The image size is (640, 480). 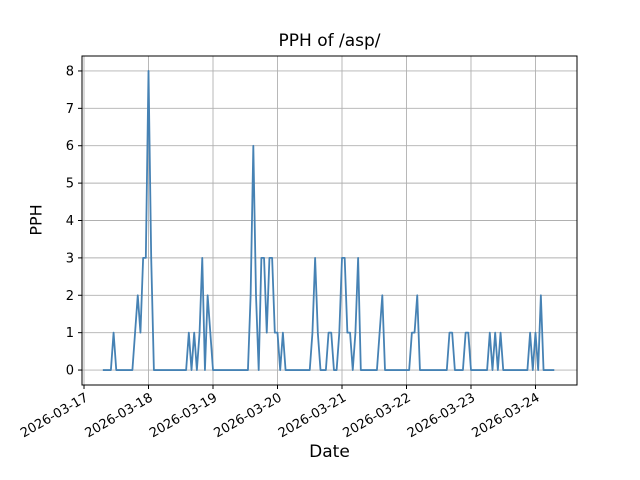 What do you see at coordinates (329, 41) in the screenshot?
I see `chart-title: PPH of /asp/` at bounding box center [329, 41].